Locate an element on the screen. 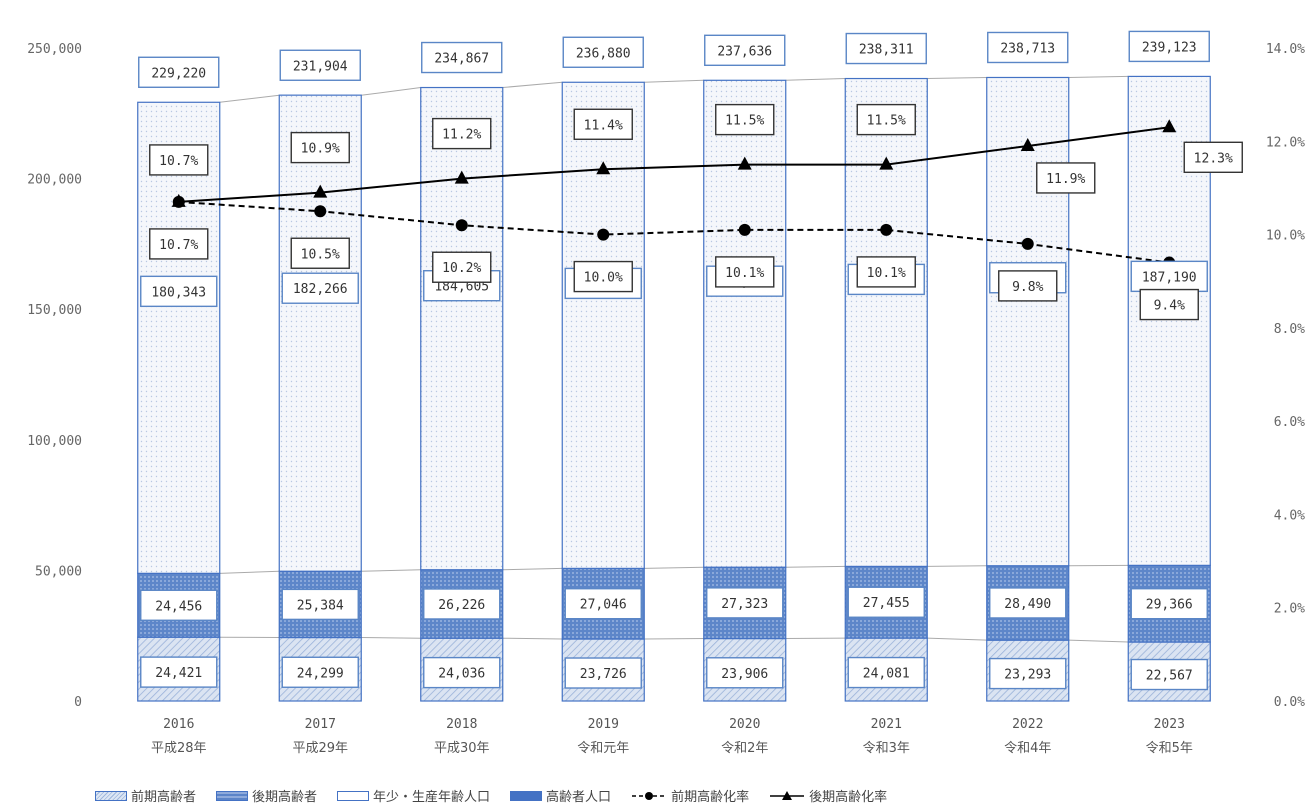 The width and height of the screenshot is (1312, 809). data-label-total: 238,713 is located at coordinates (1028, 47).